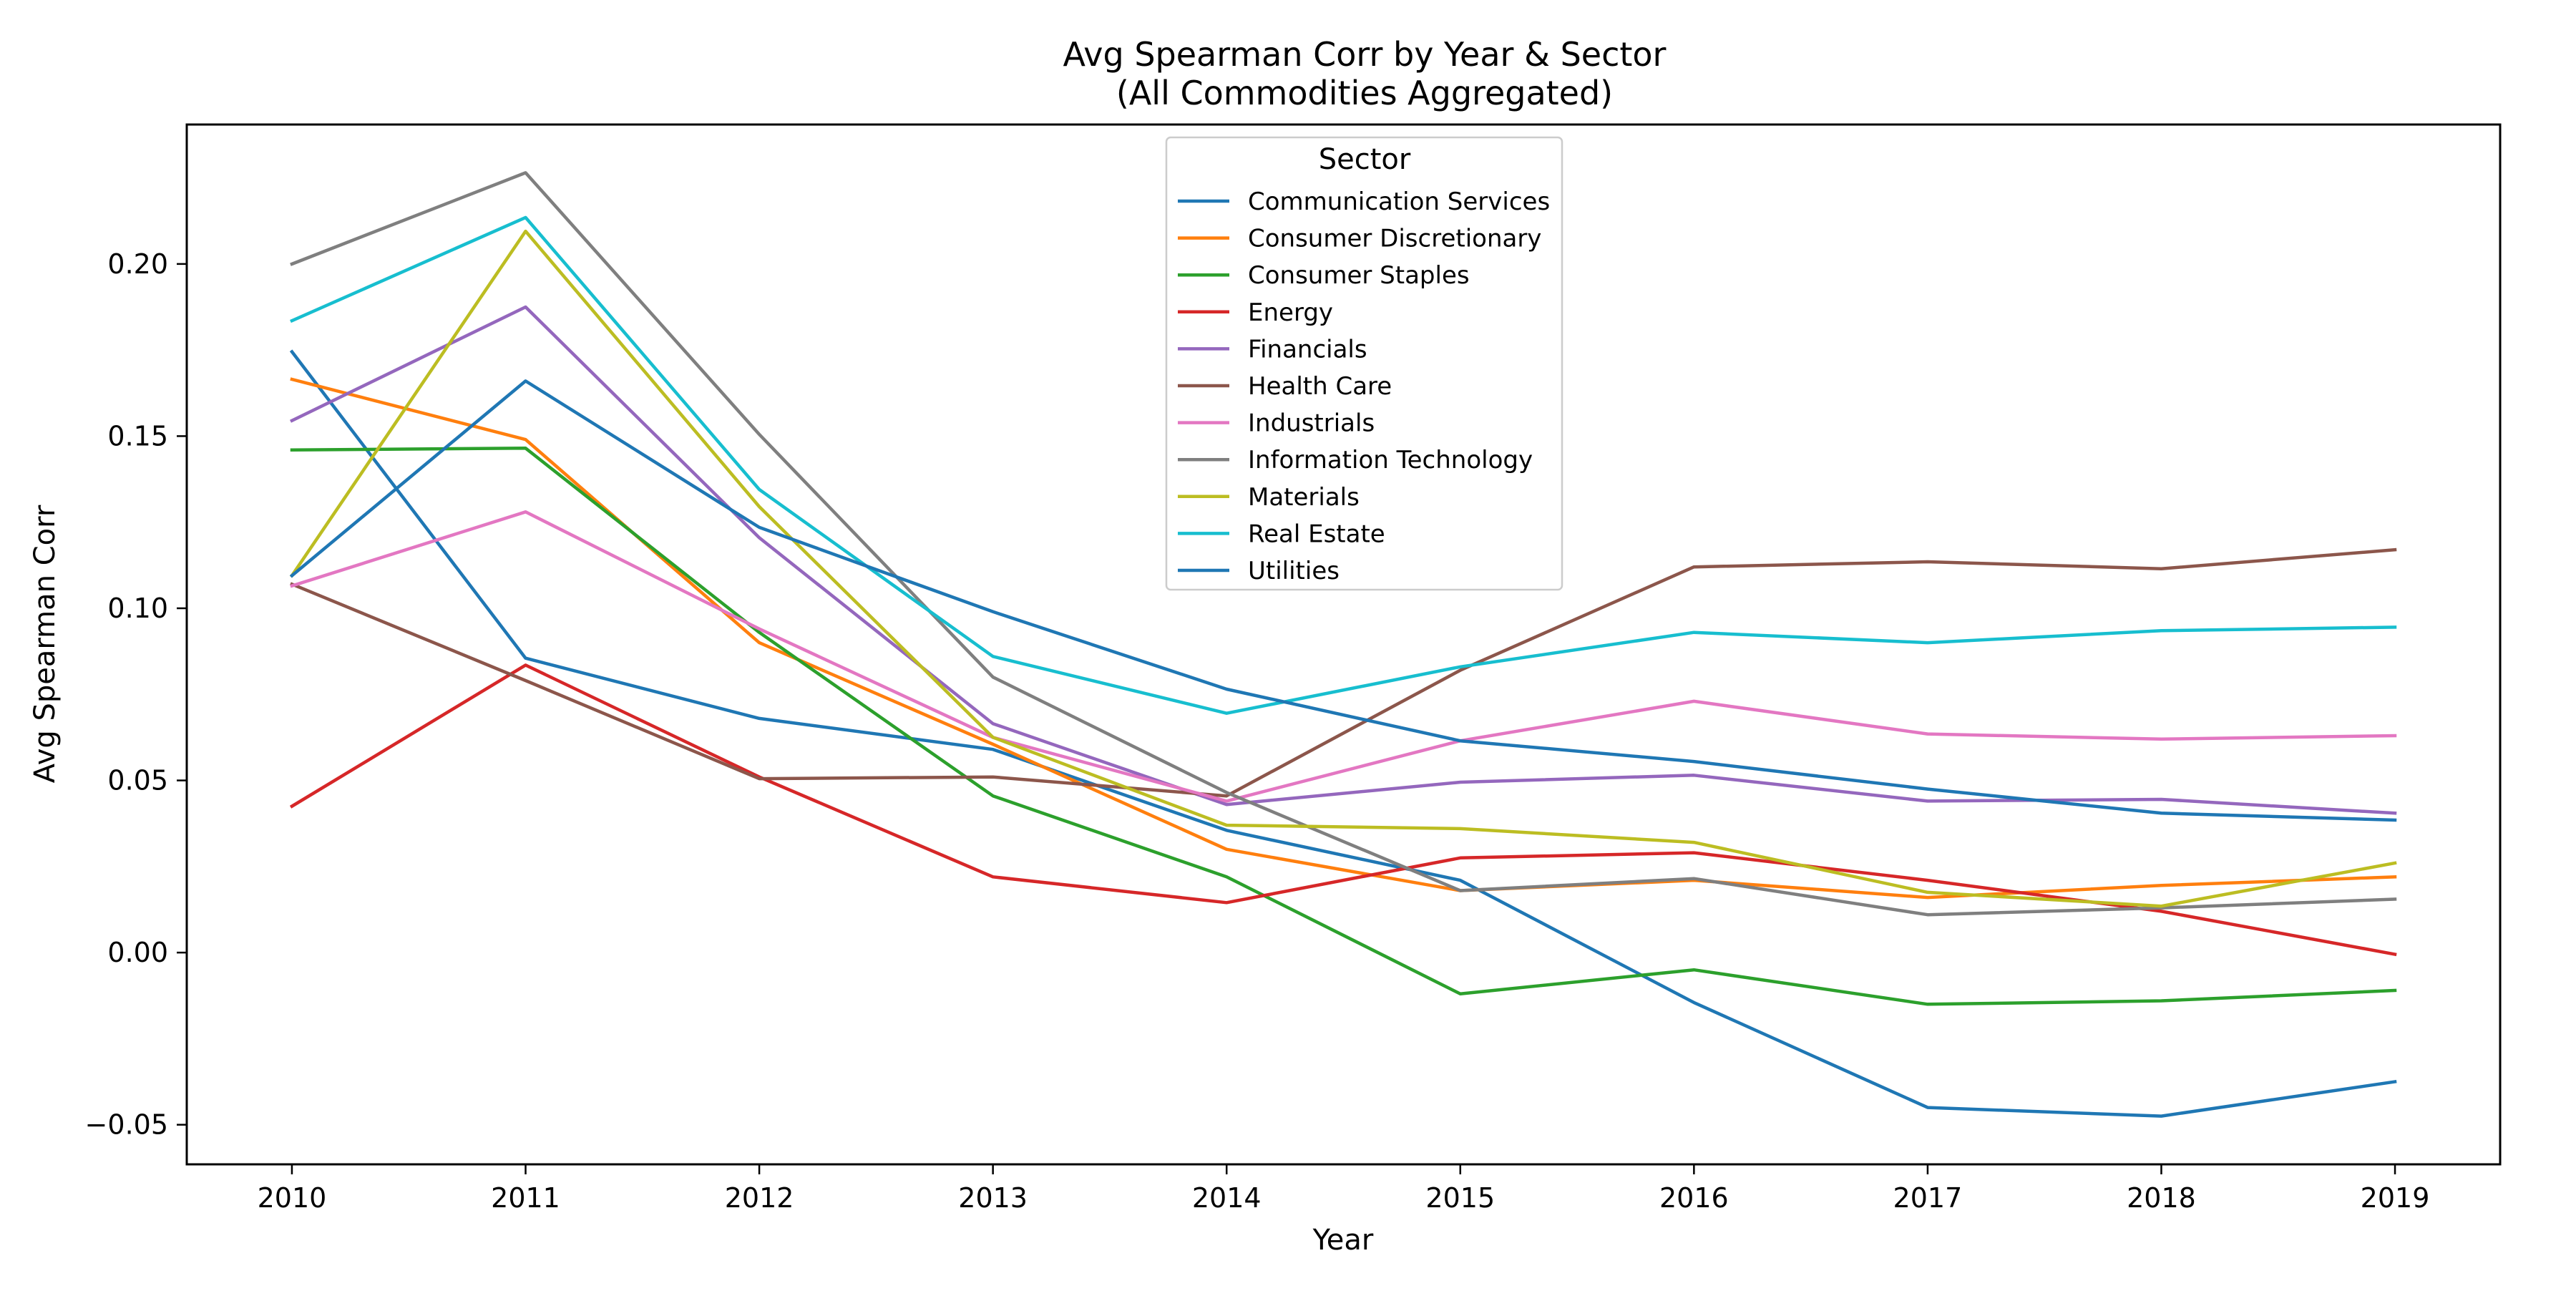 The width and height of the screenshot is (2576, 1291). Describe the element at coordinates (1359, 275) in the screenshot. I see `legend-label-consumer-staples: Consumer Staples` at that location.